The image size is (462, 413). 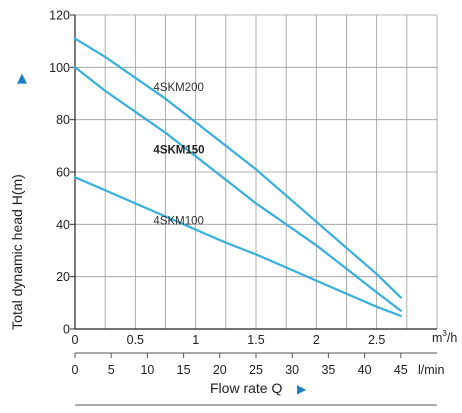 What do you see at coordinates (328, 370) in the screenshot?
I see `x-tick-label-lmin: 35` at bounding box center [328, 370].